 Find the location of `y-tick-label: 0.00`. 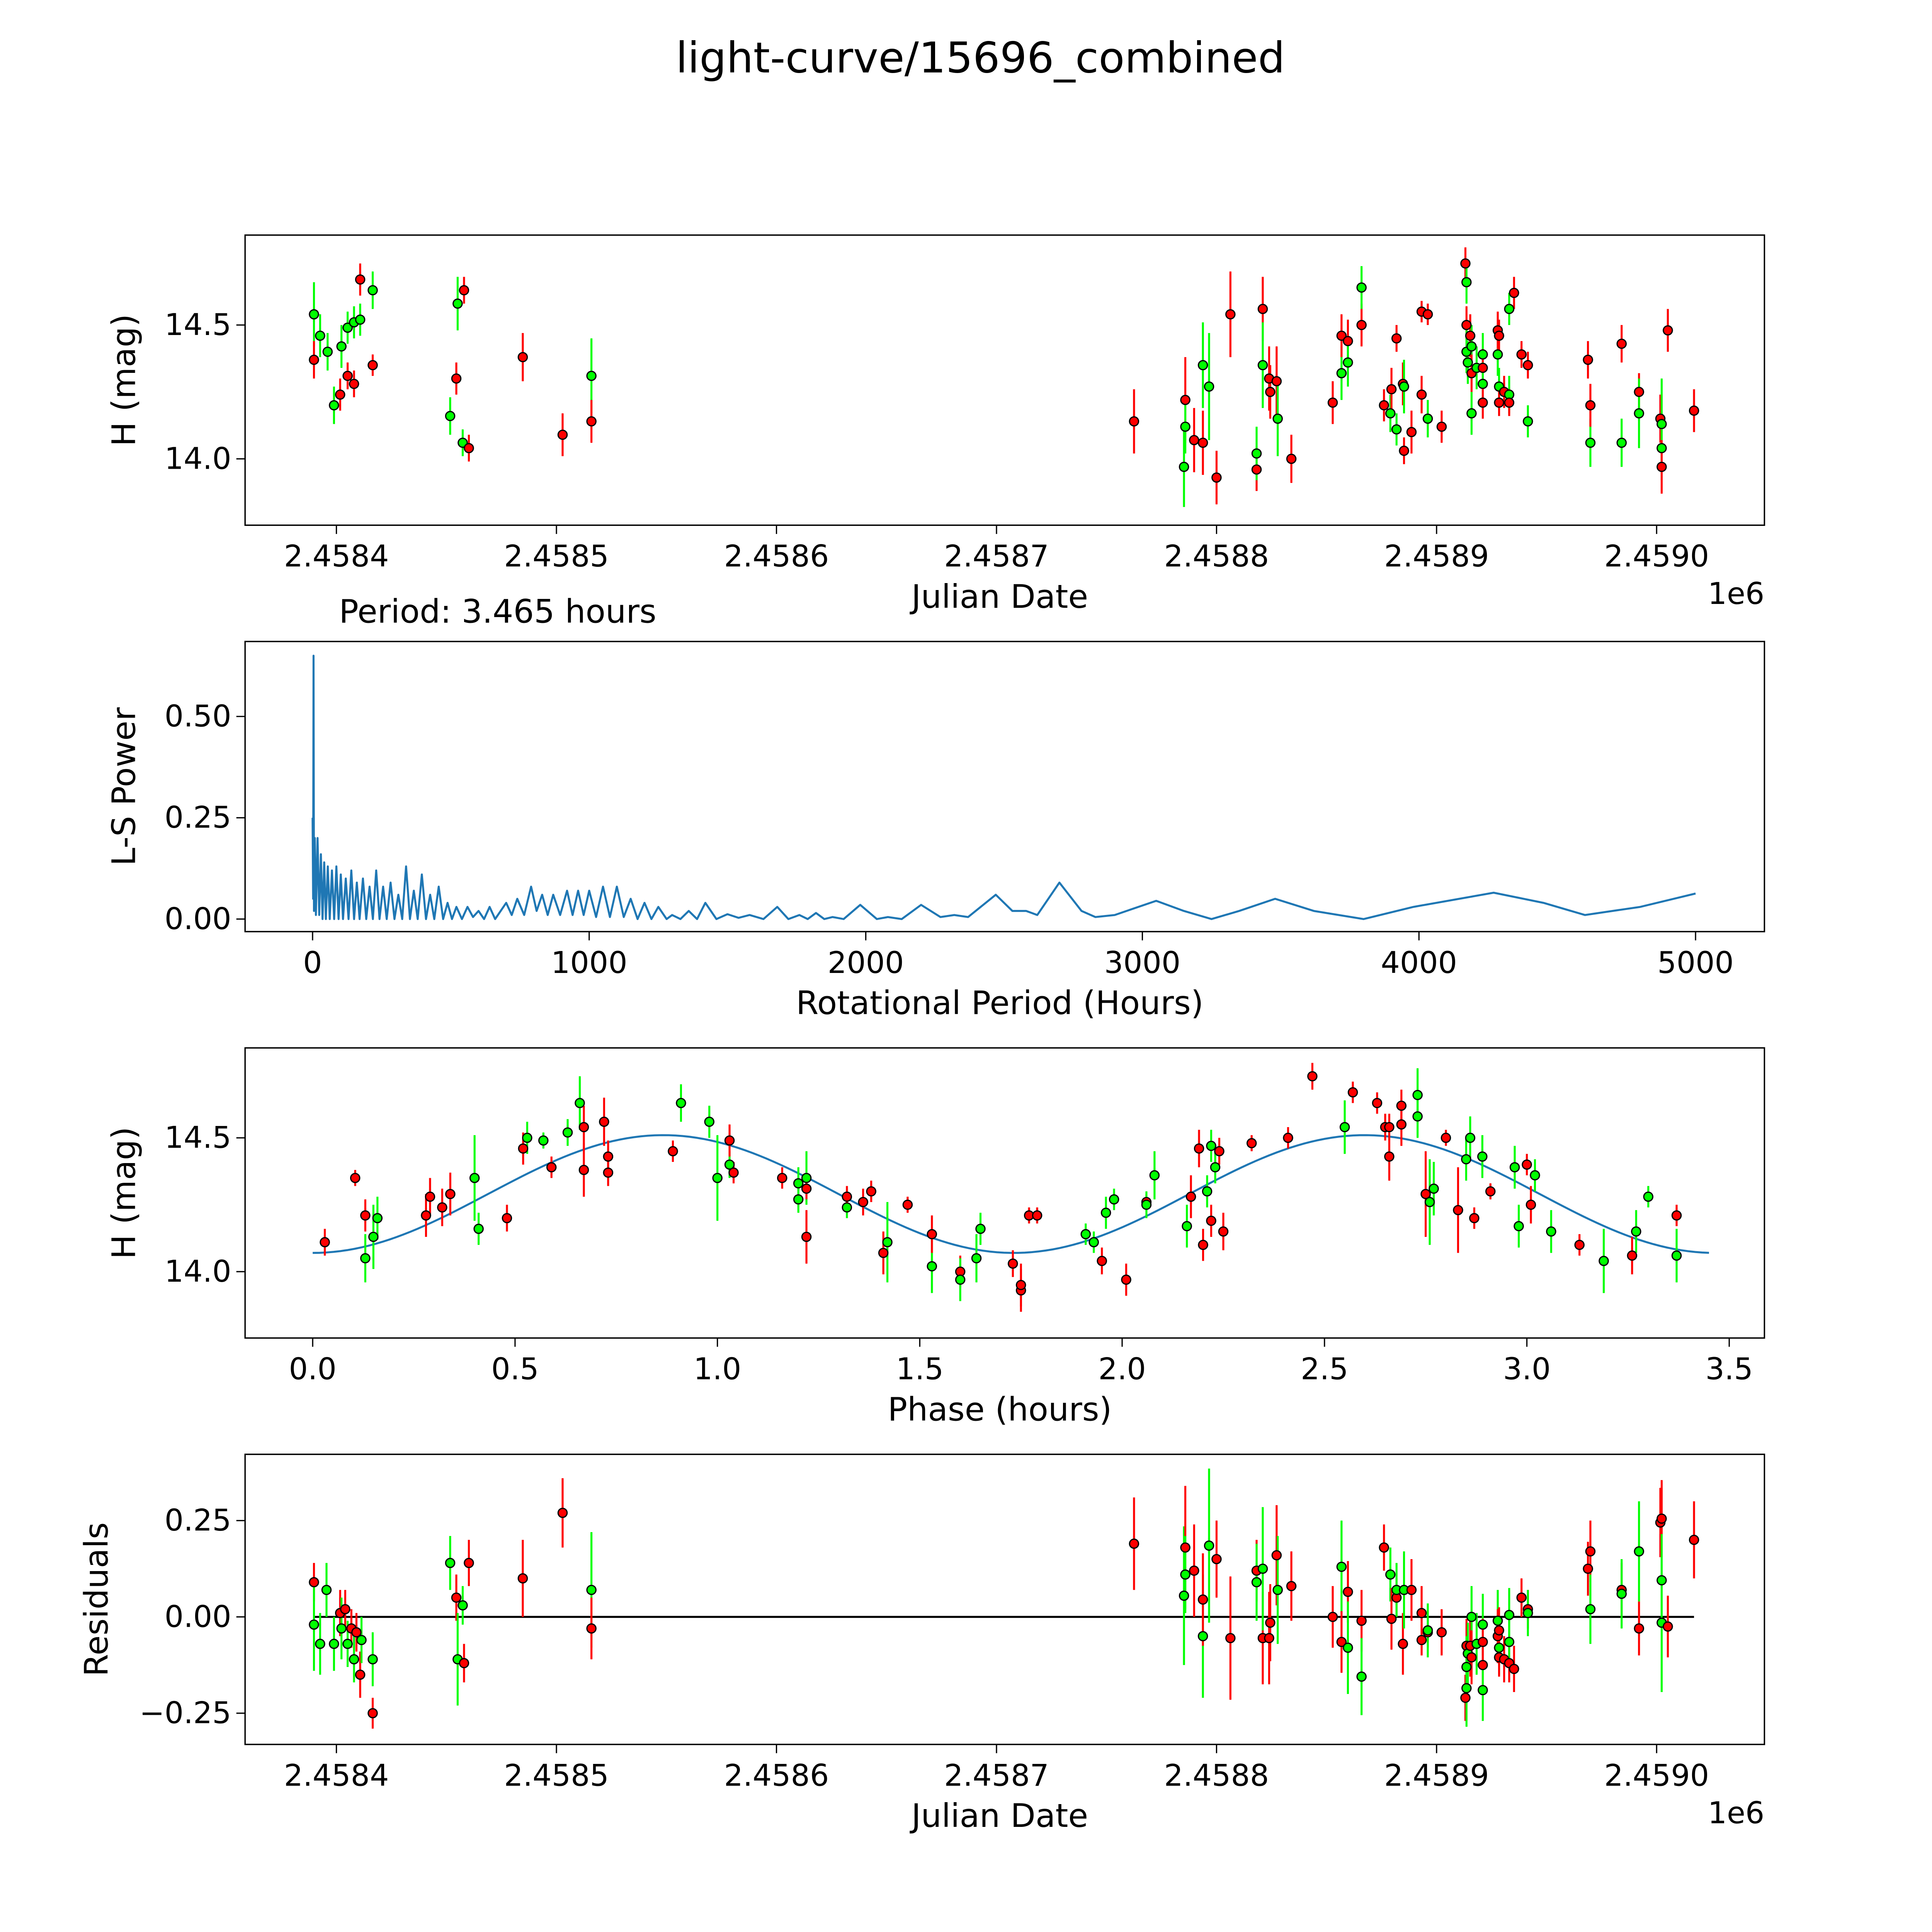

y-tick-label: 0.00 is located at coordinates (198, 919).